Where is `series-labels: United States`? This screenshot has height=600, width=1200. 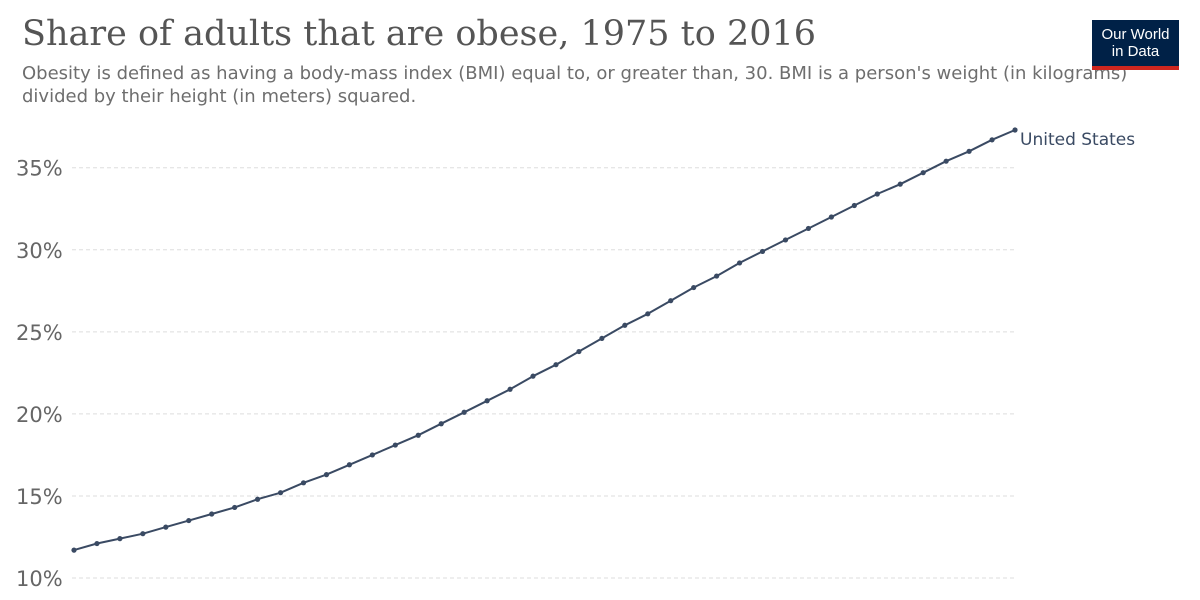 series-labels: United States is located at coordinates (1077, 140).